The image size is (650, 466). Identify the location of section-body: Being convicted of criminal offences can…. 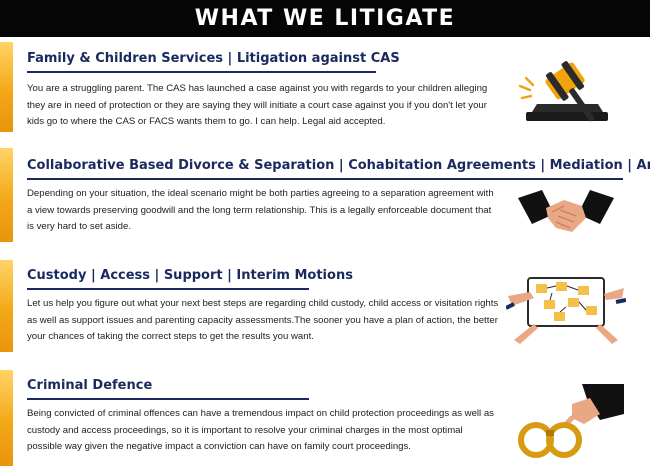
(260, 430).